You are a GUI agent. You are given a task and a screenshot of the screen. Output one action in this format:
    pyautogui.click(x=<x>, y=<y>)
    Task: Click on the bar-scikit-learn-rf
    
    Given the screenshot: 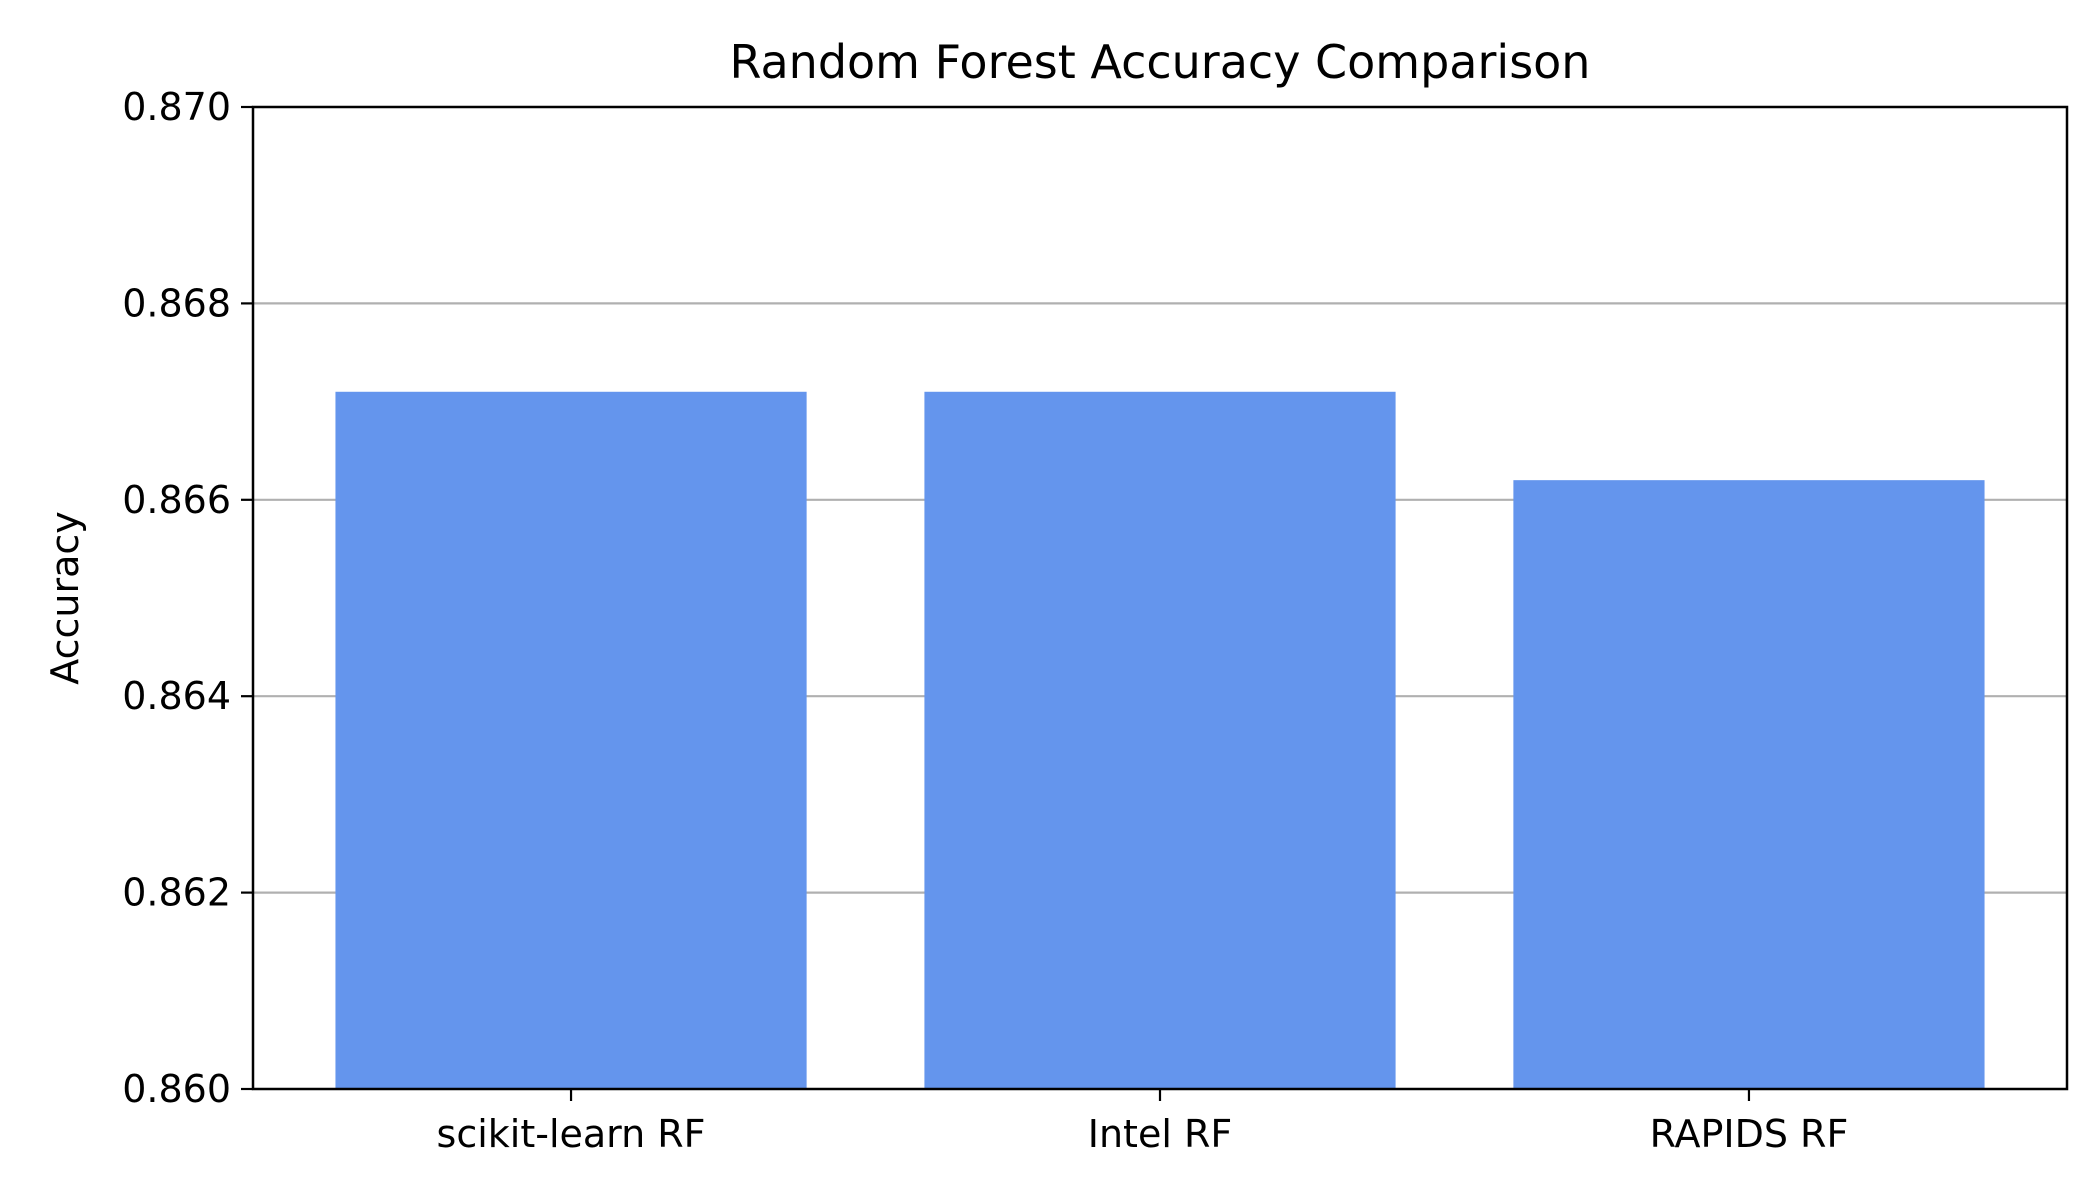 What is the action you would take?
    pyautogui.click(x=571, y=740)
    